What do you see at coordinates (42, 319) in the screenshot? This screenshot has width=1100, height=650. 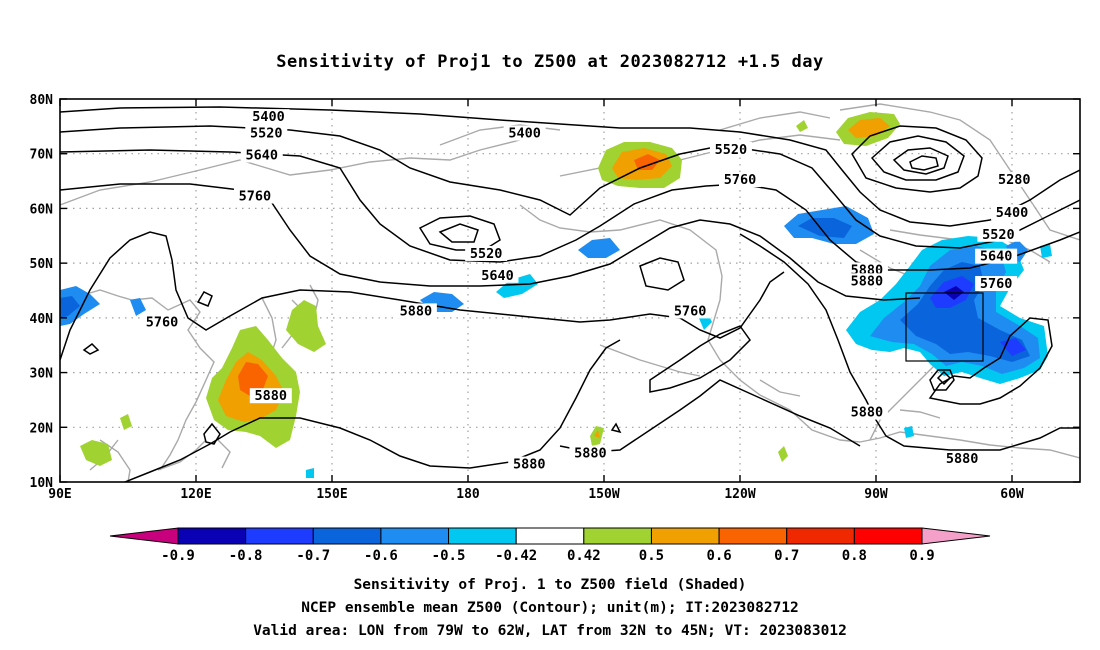 I see `y-tick-label: 40N` at bounding box center [42, 319].